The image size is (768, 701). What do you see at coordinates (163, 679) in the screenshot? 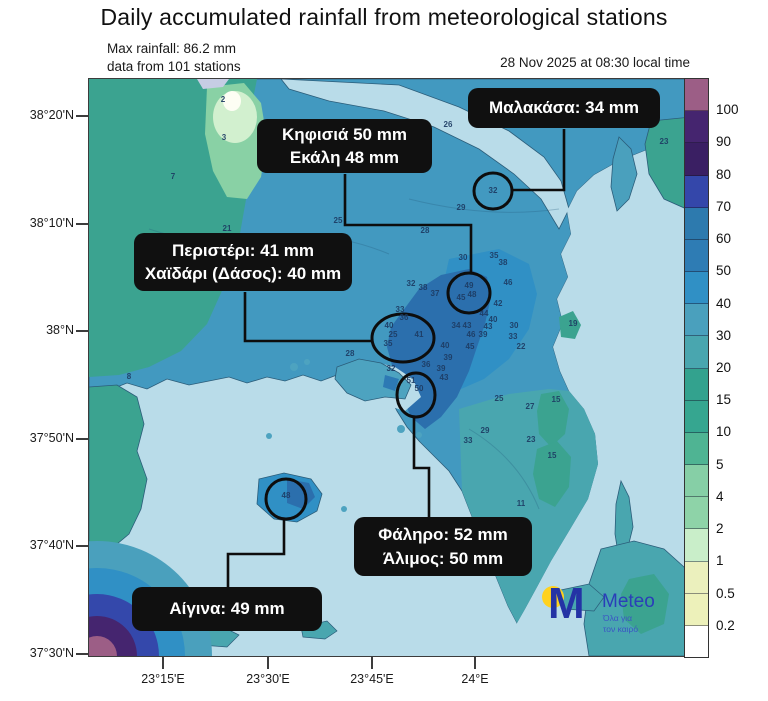
I see `lon-tick-label: 23°15'E` at bounding box center [163, 679].